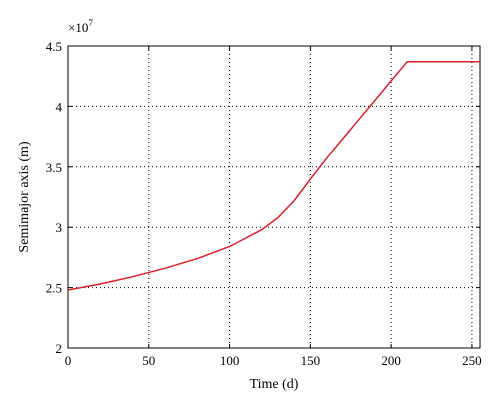  Describe the element at coordinates (59, 227) in the screenshot. I see `y-tick-label: 3` at that location.